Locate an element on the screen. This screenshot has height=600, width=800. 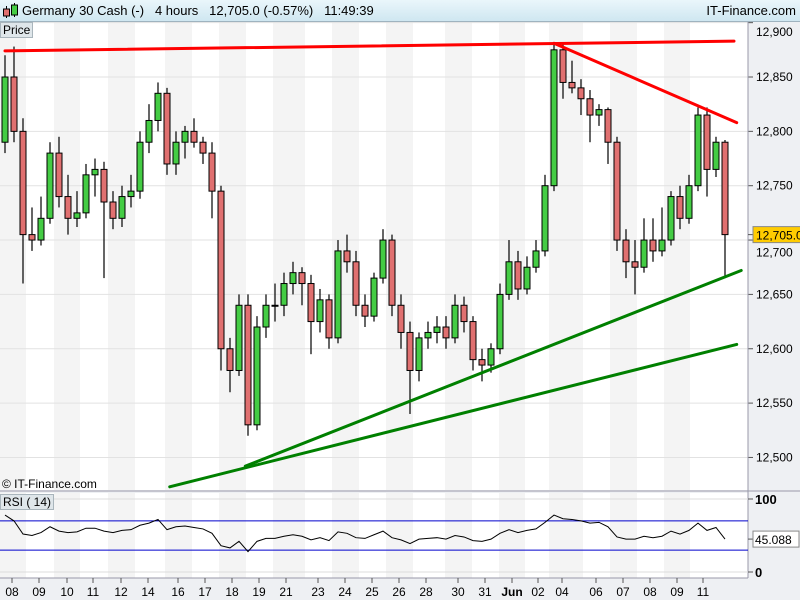
x-tick-label: 19 is located at coordinates (259, 592).